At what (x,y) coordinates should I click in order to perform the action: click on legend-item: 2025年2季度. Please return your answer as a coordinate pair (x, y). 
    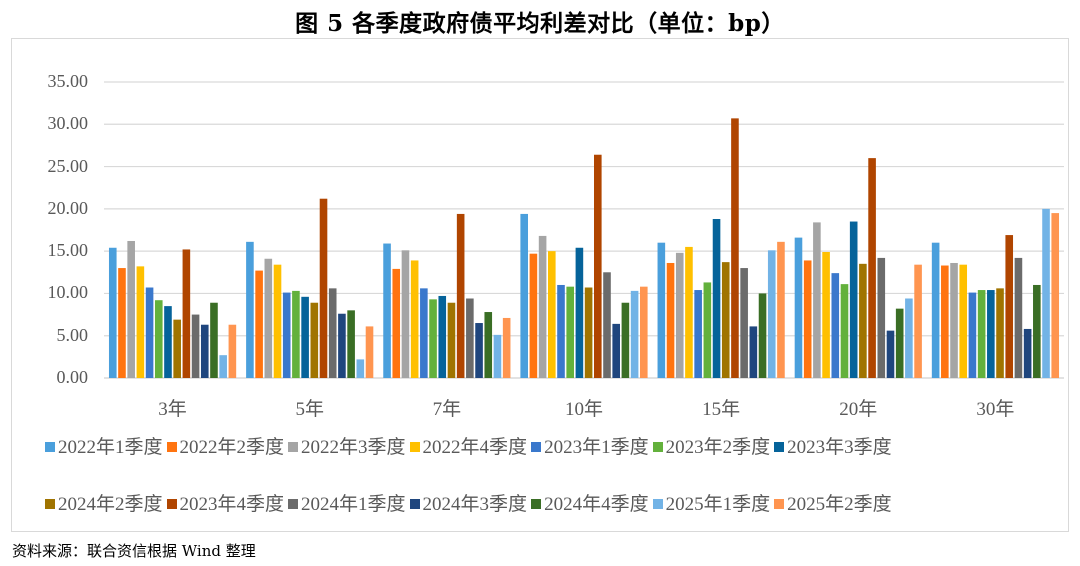
    Looking at the image, I should click on (833, 502).